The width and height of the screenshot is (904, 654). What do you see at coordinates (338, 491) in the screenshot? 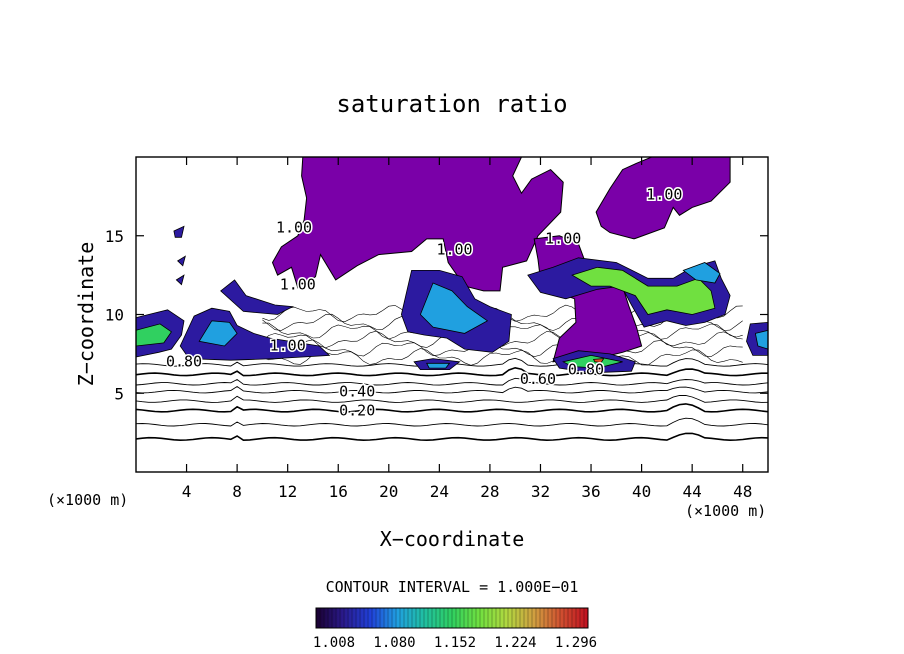
I see `x-tick-label: 16` at bounding box center [338, 491].